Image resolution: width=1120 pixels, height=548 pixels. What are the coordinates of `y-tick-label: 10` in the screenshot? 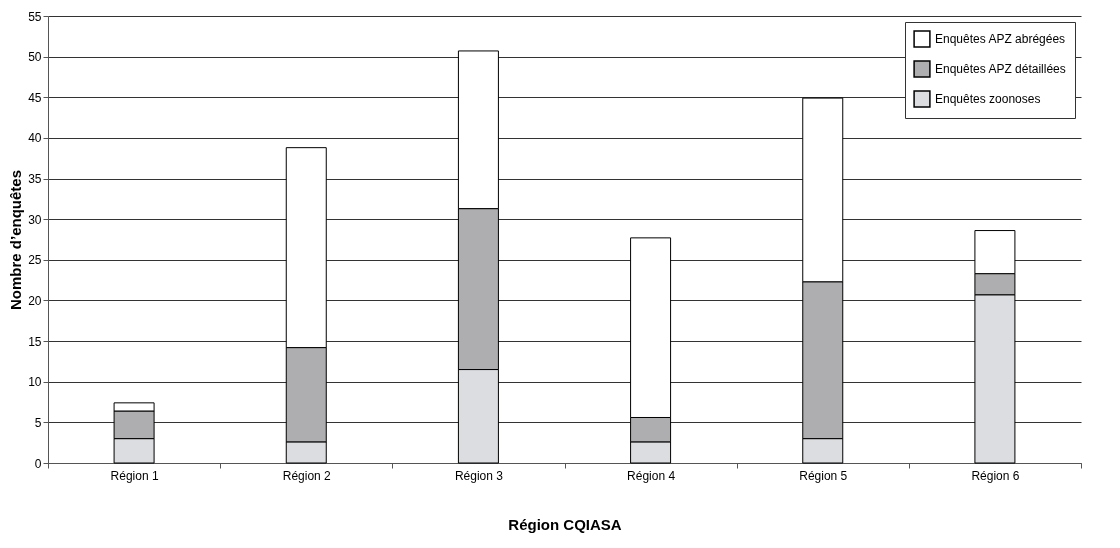 It's located at (35, 382).